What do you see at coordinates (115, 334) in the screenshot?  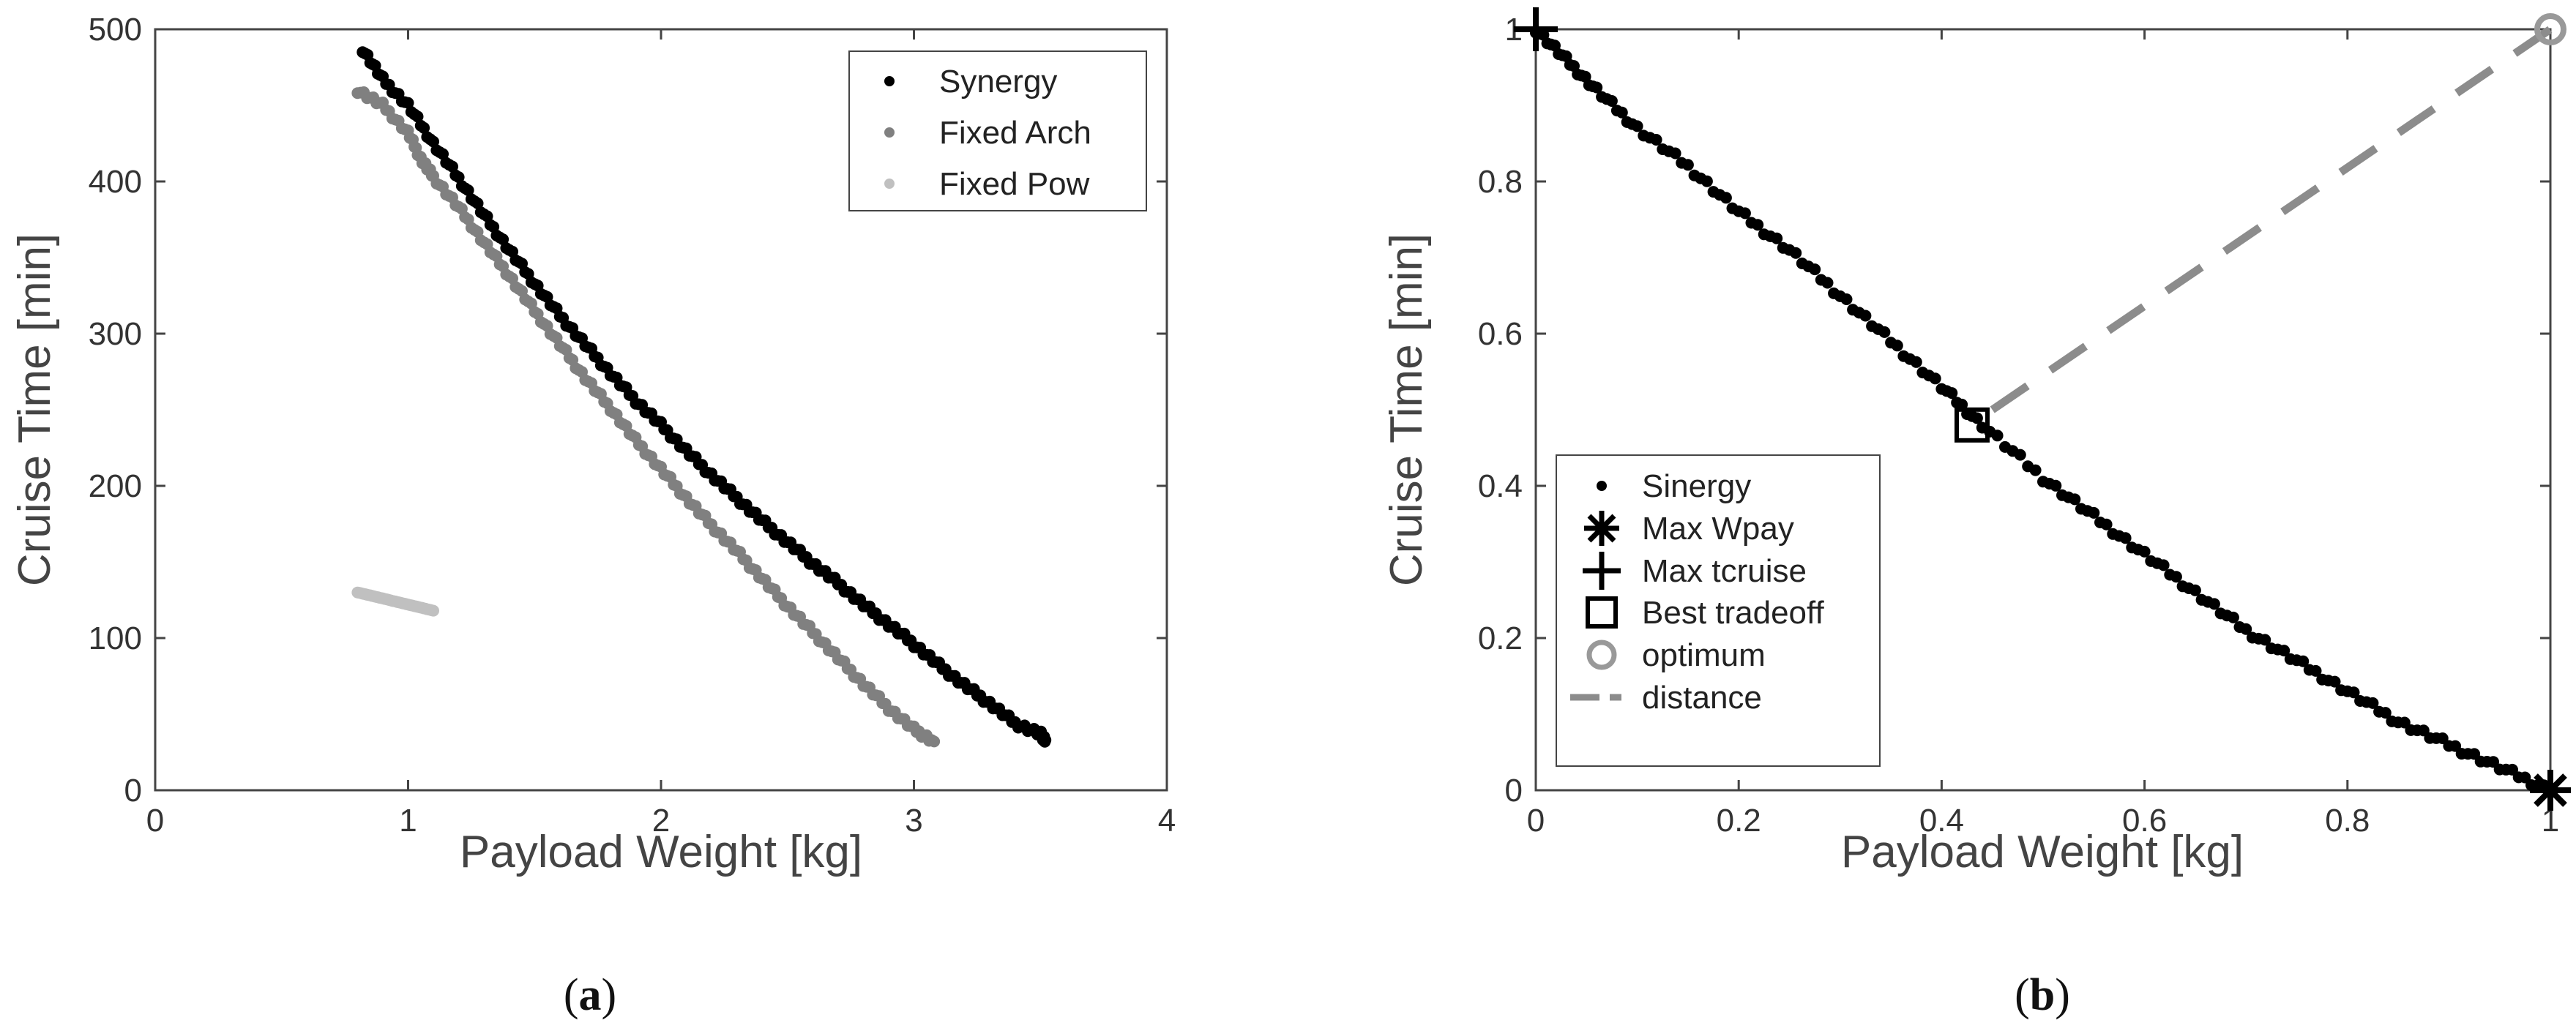 I see `y-tick-label-a: 300` at bounding box center [115, 334].